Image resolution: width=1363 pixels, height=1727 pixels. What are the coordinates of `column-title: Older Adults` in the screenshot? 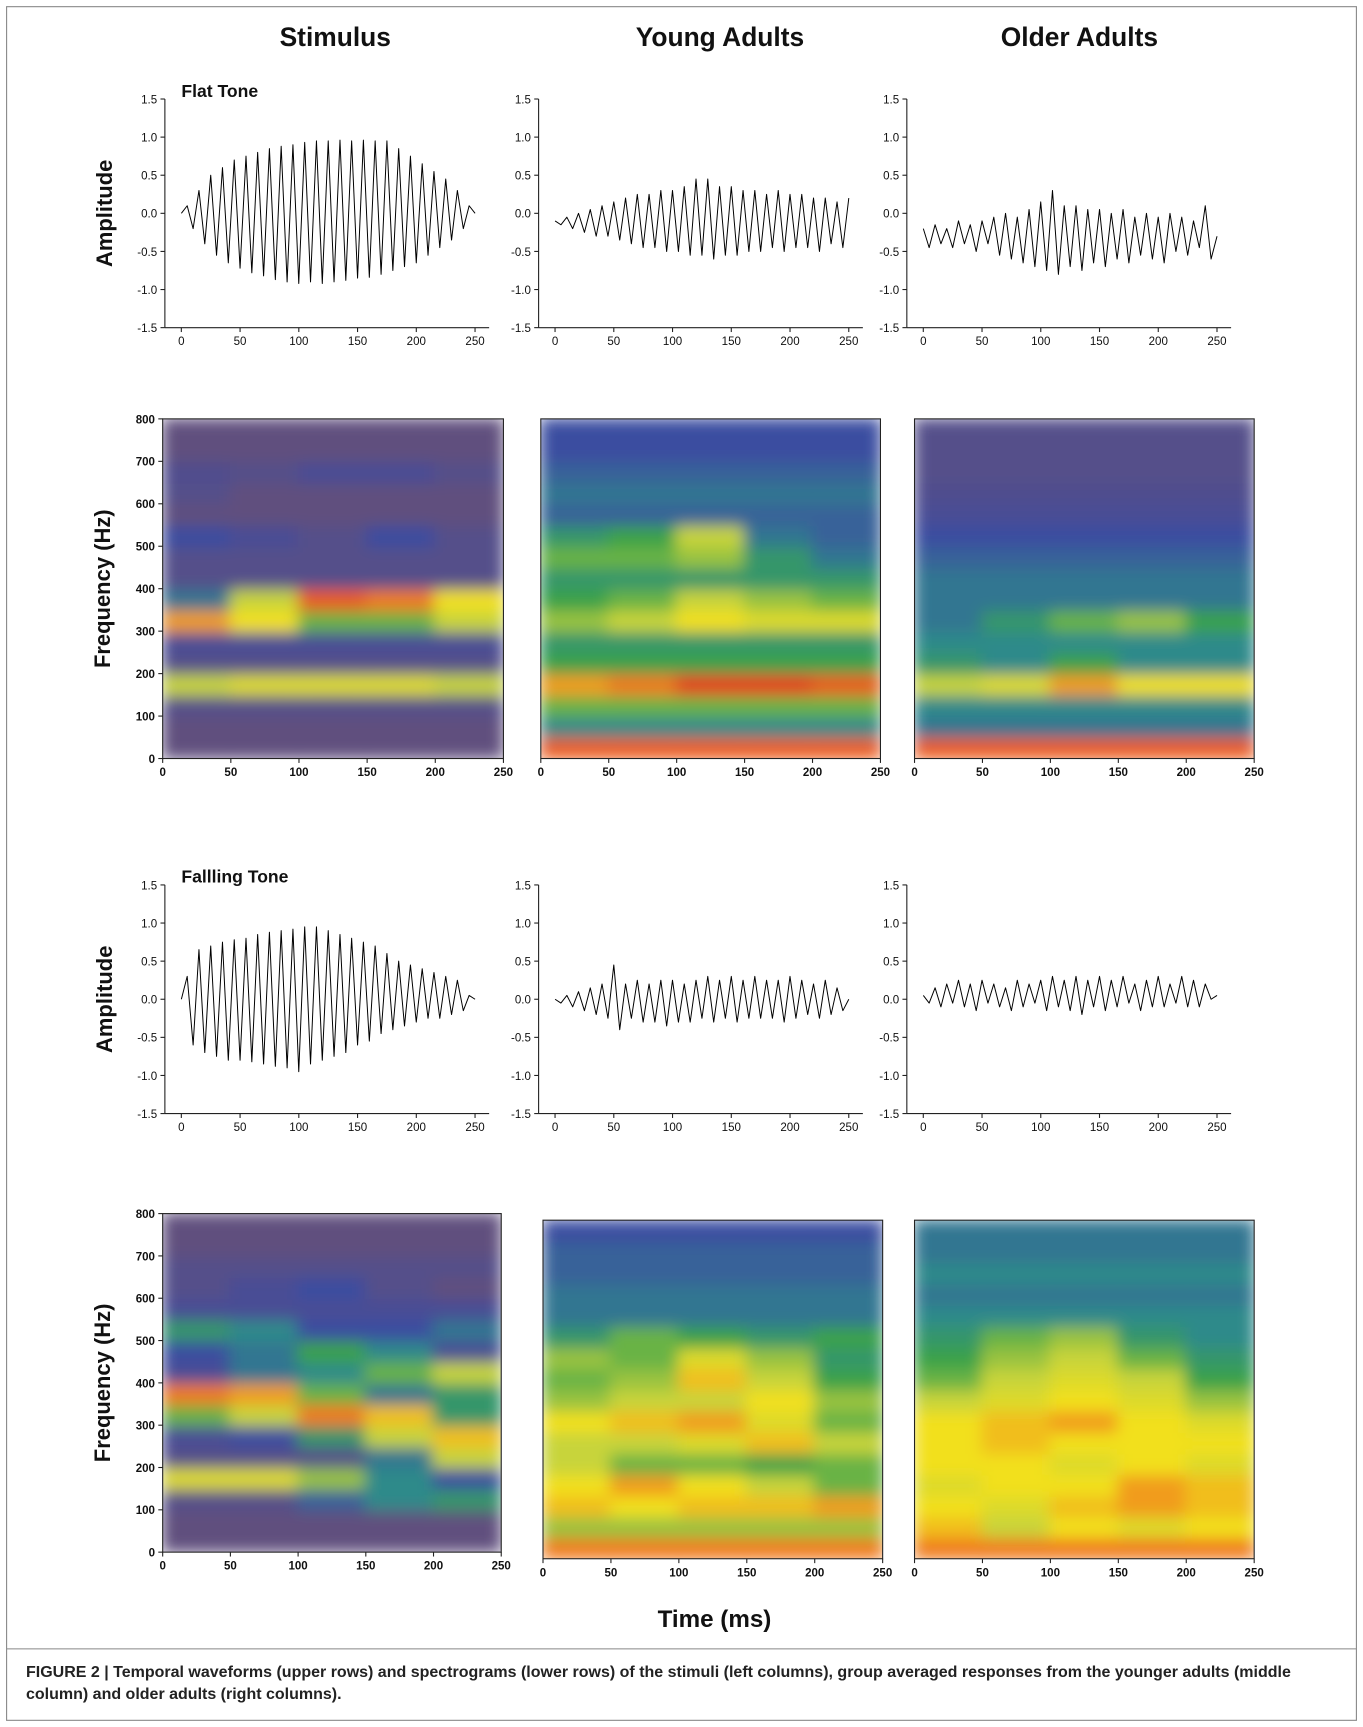 It's located at (1079, 37).